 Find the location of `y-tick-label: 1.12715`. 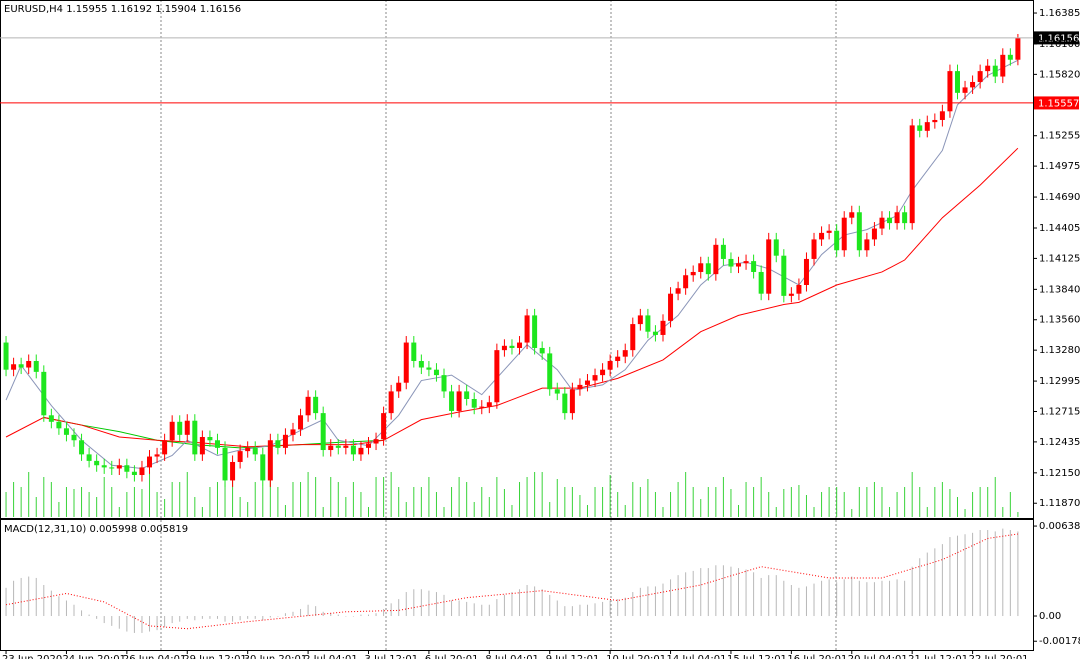

y-tick-label: 1.12715 is located at coordinates (1059, 411).